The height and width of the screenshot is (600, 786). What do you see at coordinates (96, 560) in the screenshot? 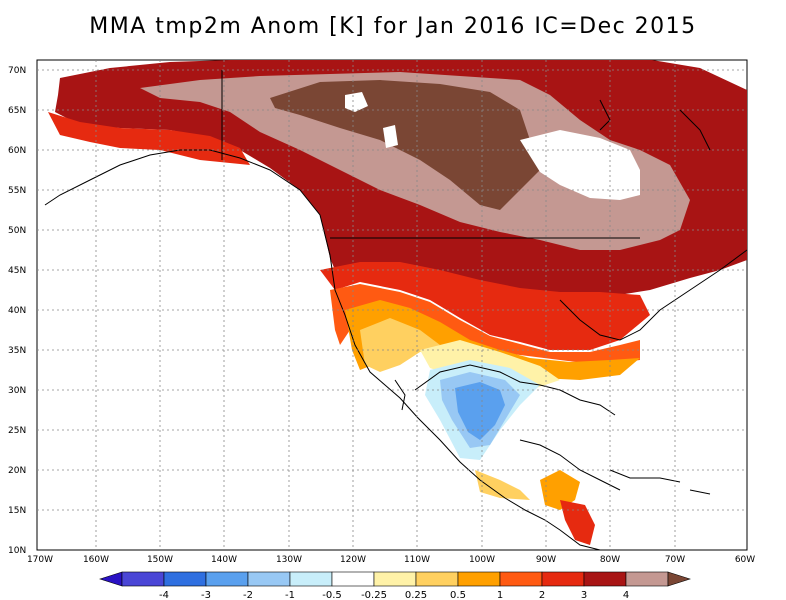
I see `lon-label: 160W` at bounding box center [96, 560].